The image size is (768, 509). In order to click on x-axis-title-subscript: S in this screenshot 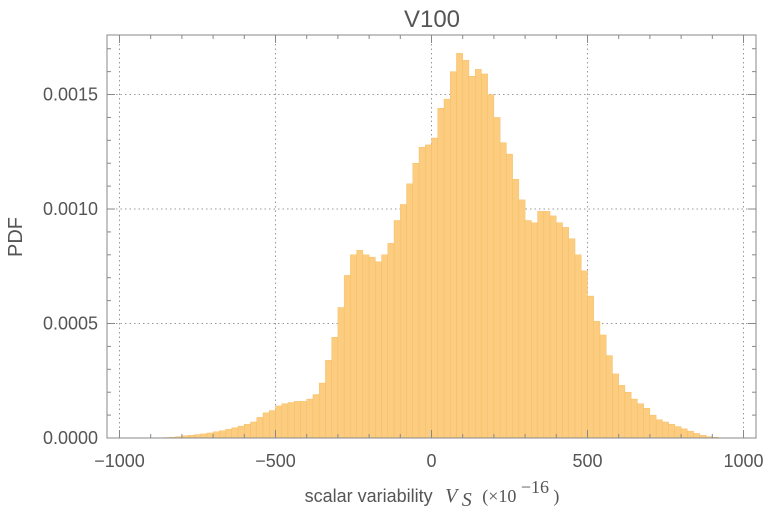, I will do `click(467, 499)`.